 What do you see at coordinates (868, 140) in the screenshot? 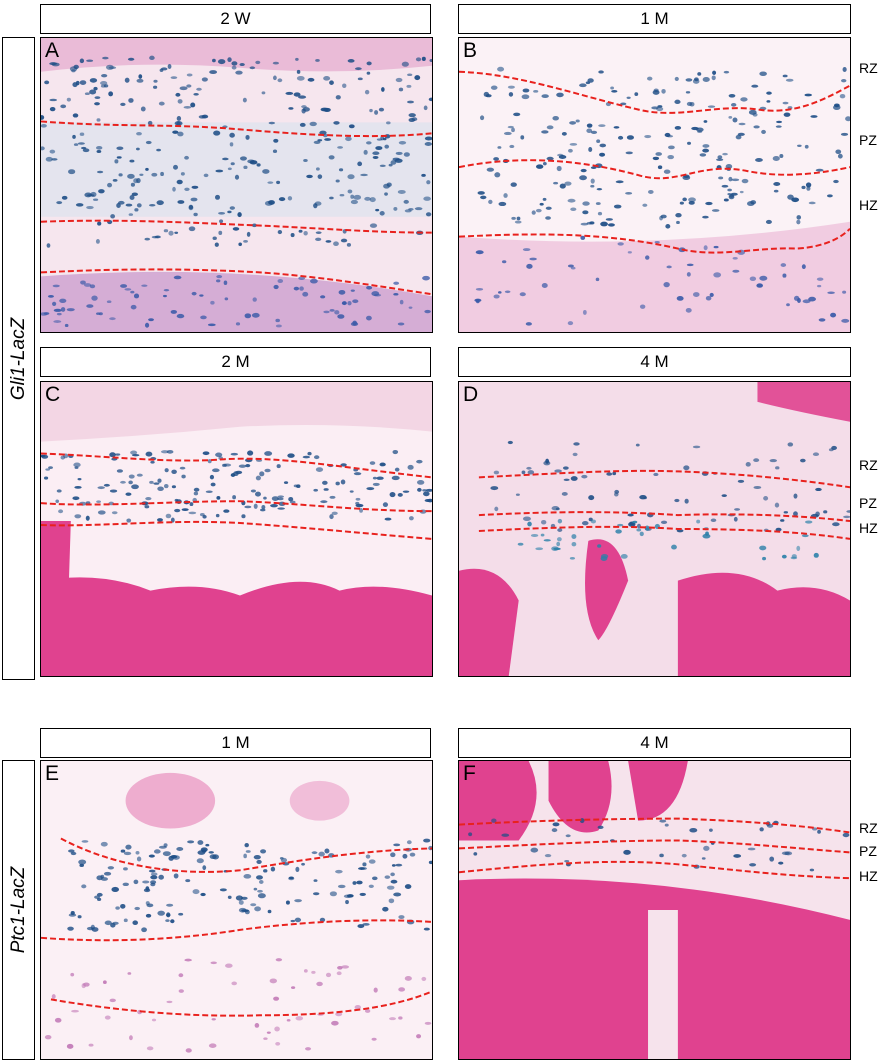
I see `panel-b-zone-pz: PZ` at bounding box center [868, 140].